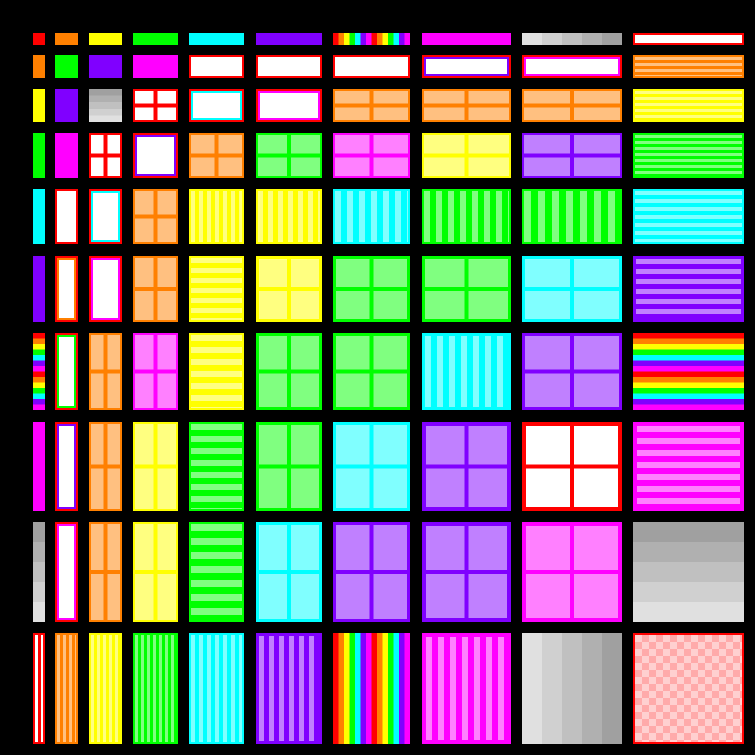 The height and width of the screenshot is (755, 755). I want to click on tile-r6-c1, so click(66, 371).